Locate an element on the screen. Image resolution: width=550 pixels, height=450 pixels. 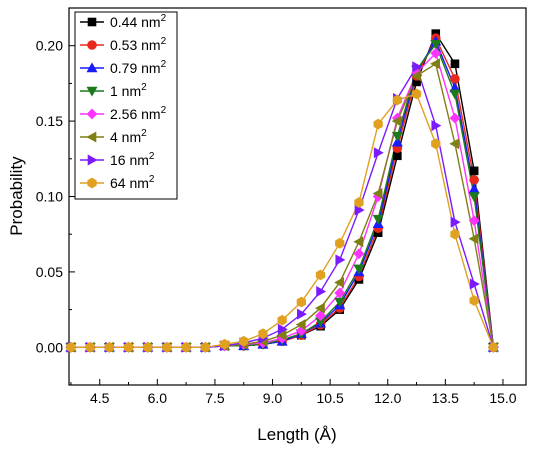
legend-label-text: 0.53 nm is located at coordinates (135, 45).